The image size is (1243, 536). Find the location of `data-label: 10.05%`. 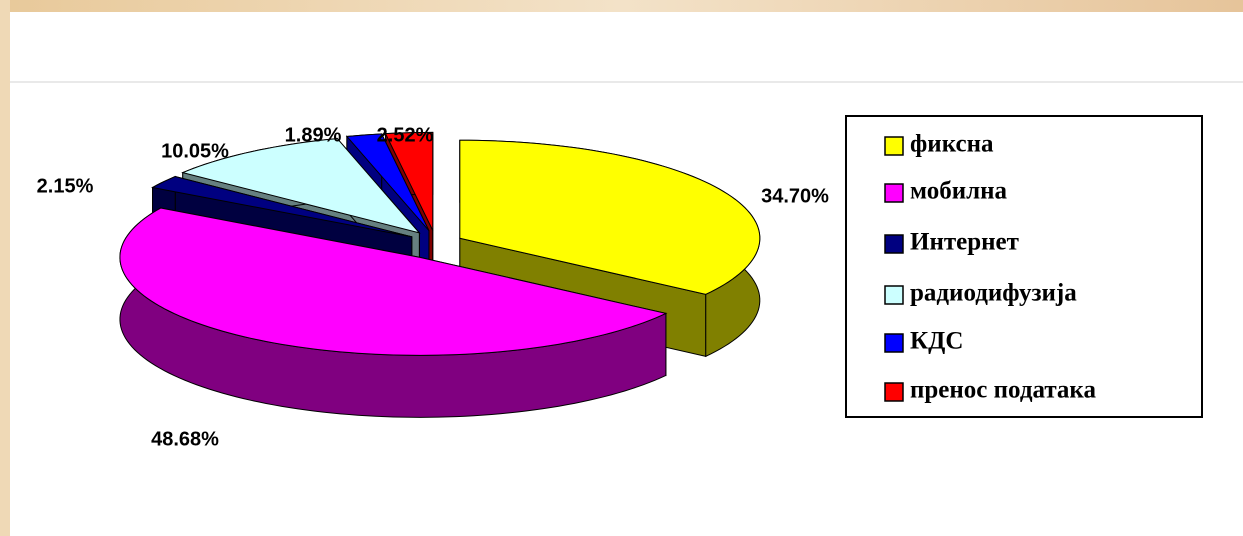

data-label: 10.05% is located at coordinates (195, 151).